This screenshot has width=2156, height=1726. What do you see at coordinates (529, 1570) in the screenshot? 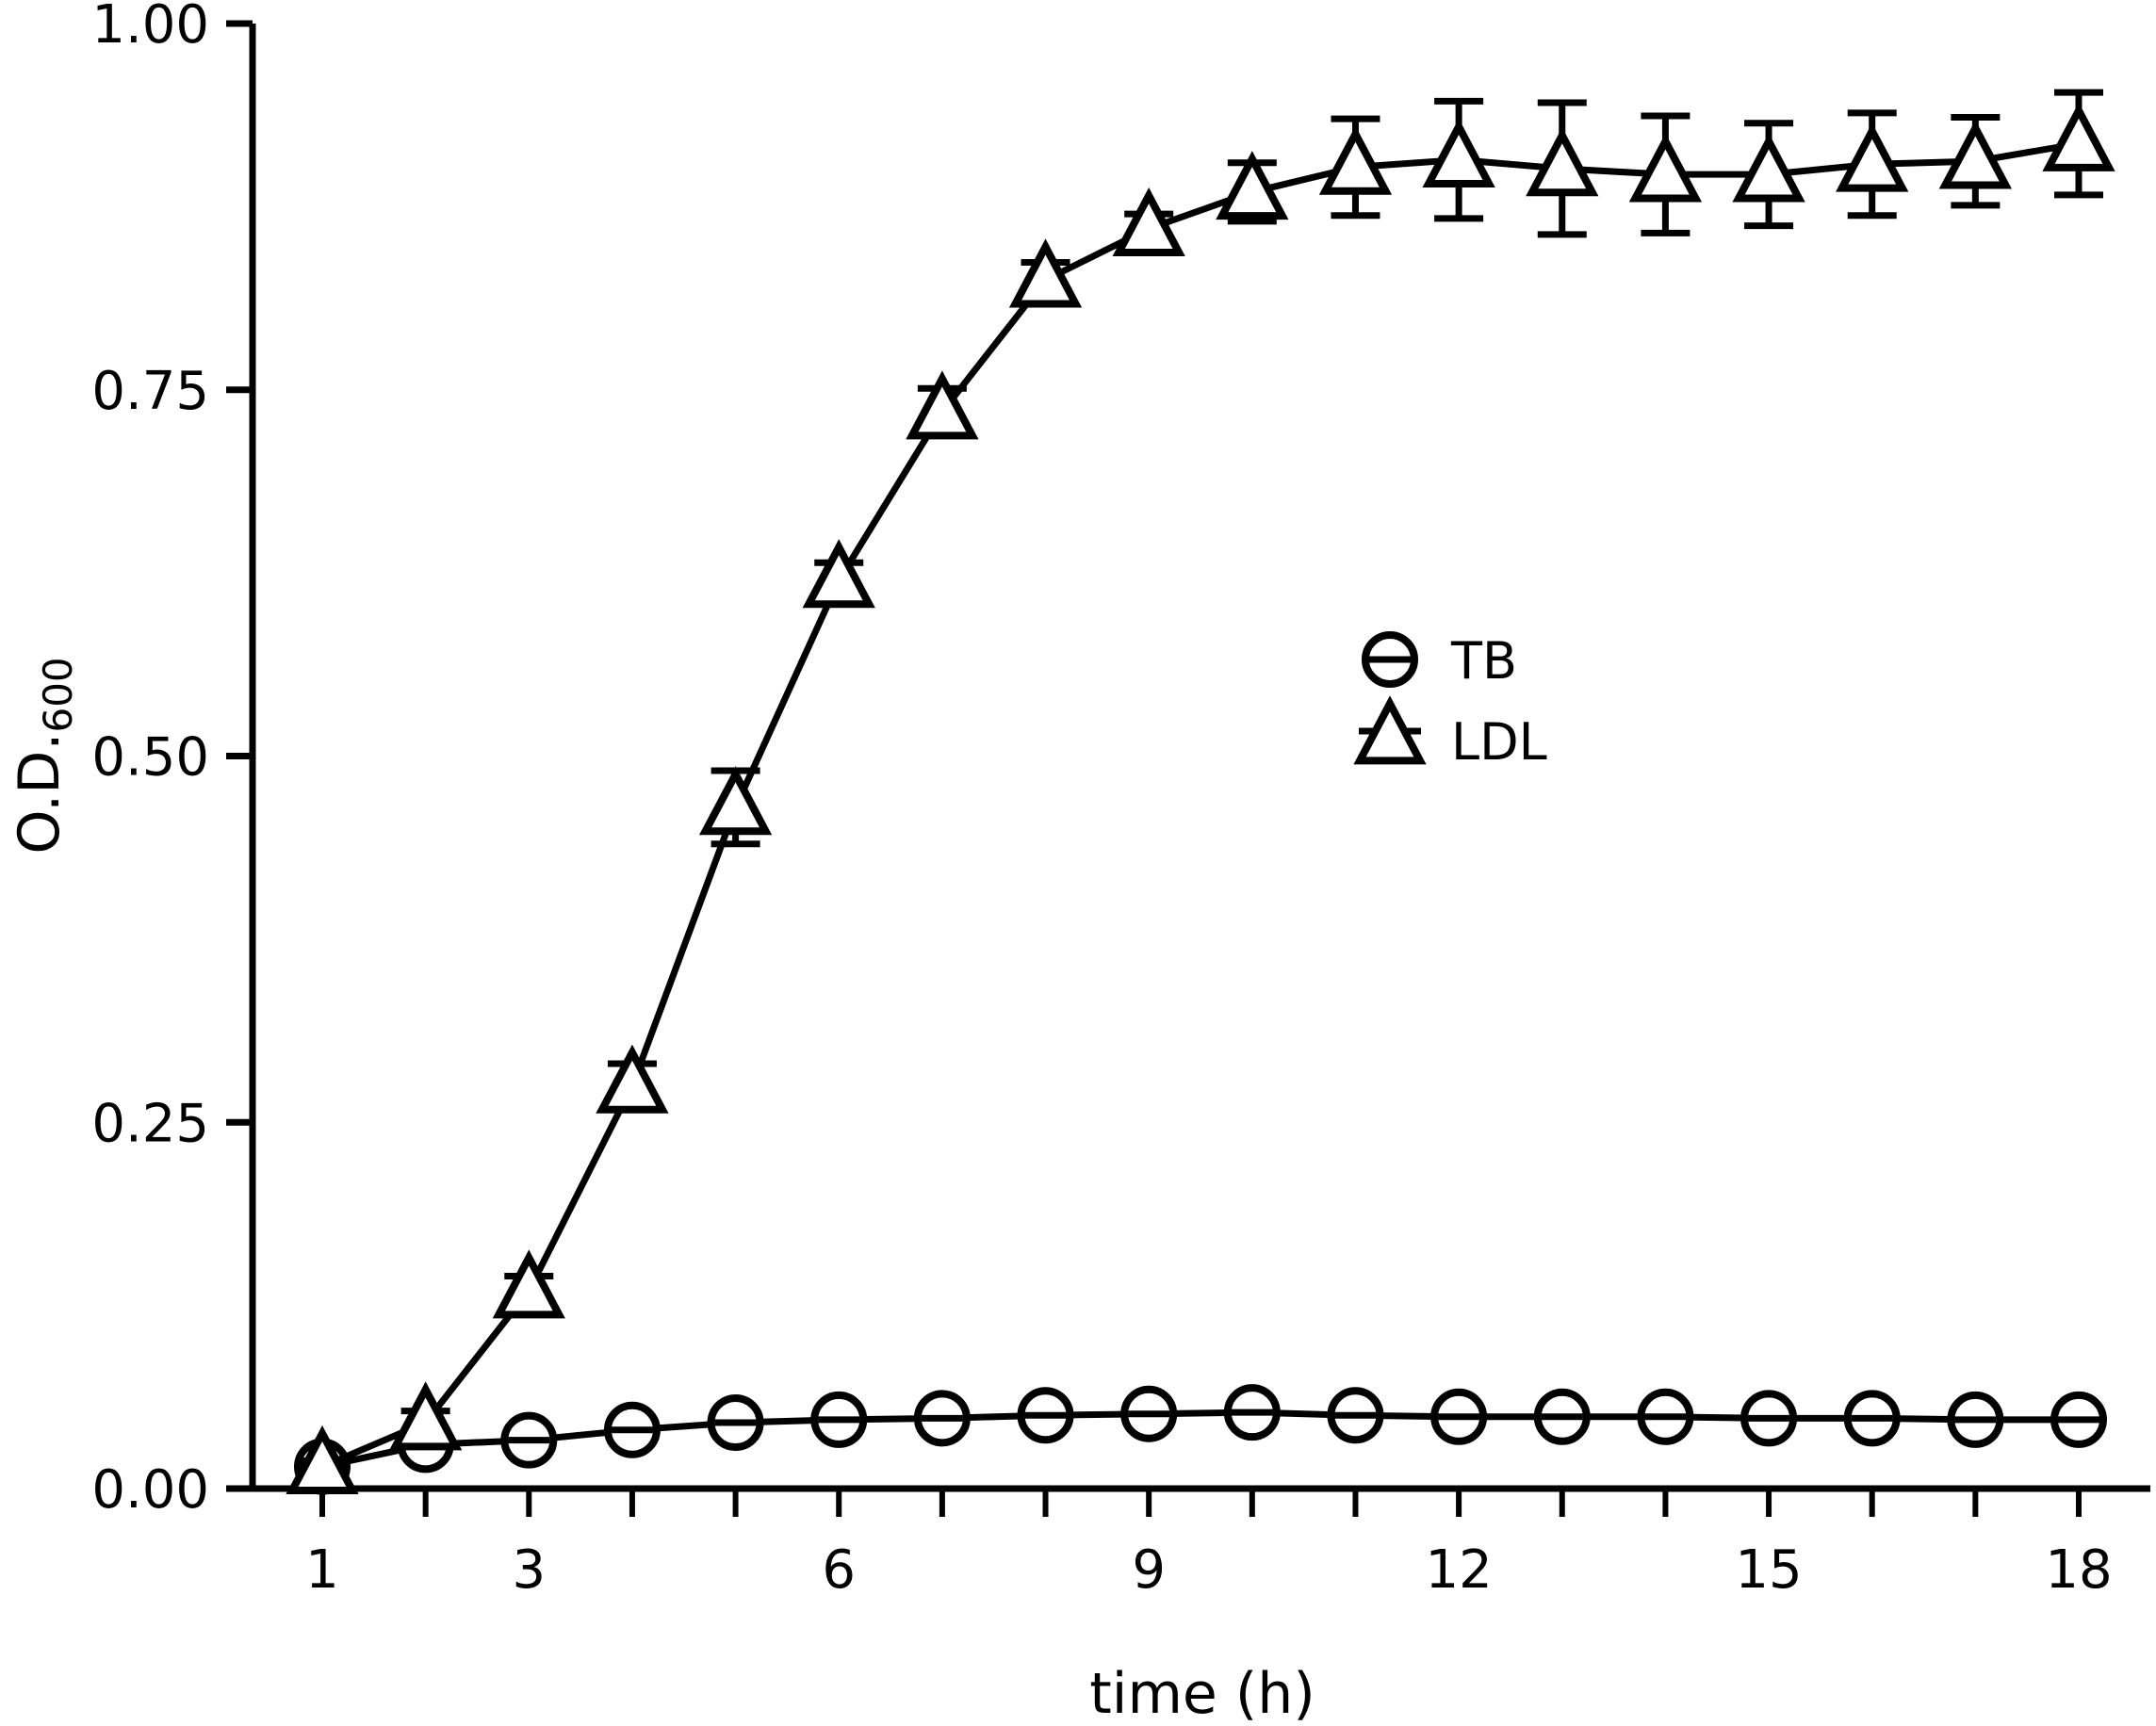
I see `x-tick-label: 3` at bounding box center [529, 1570].